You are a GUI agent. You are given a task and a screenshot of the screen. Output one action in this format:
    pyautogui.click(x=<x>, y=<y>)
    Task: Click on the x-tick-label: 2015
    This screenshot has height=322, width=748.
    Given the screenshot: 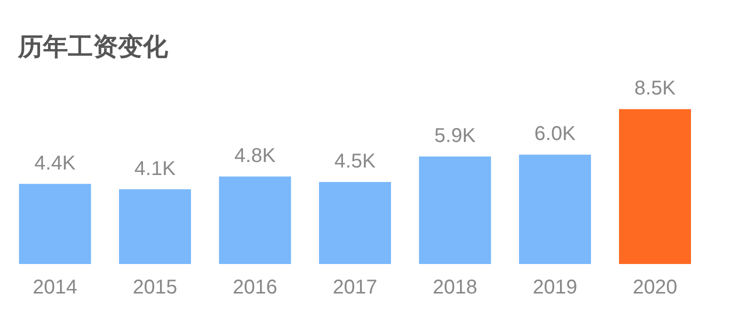 What is the action you would take?
    pyautogui.click(x=155, y=287)
    